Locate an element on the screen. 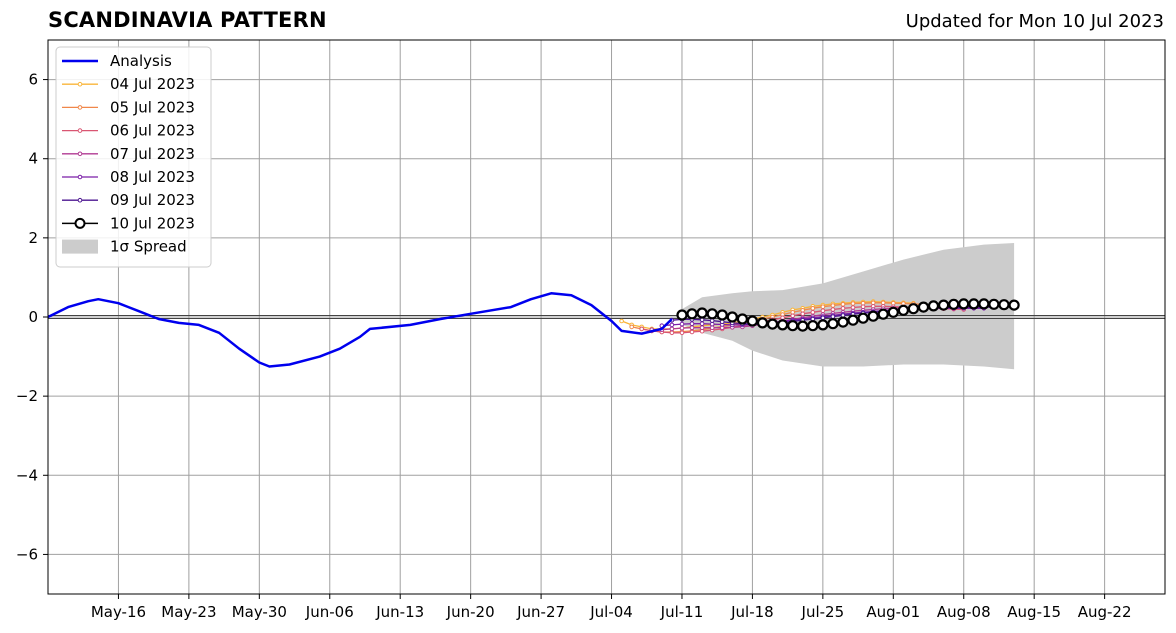 The height and width of the screenshot is (633, 1176). chart-subtitle: Updated for Mon 10 Jul 2023 is located at coordinates (1034, 21).